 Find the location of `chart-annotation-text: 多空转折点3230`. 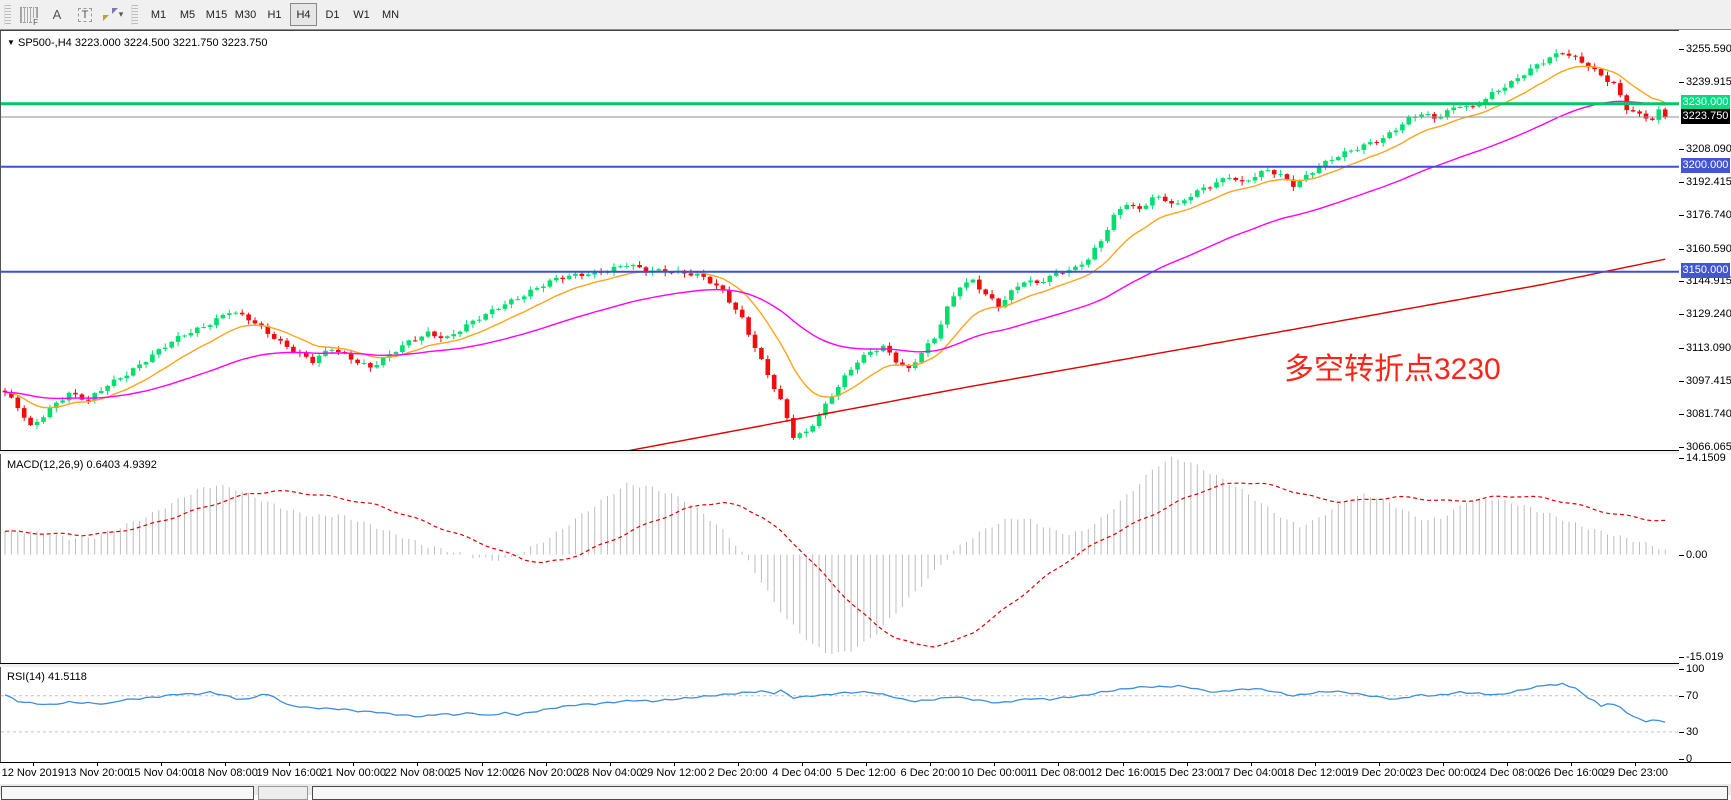

chart-annotation-text: 多空转折点3230 is located at coordinates (1392, 369).